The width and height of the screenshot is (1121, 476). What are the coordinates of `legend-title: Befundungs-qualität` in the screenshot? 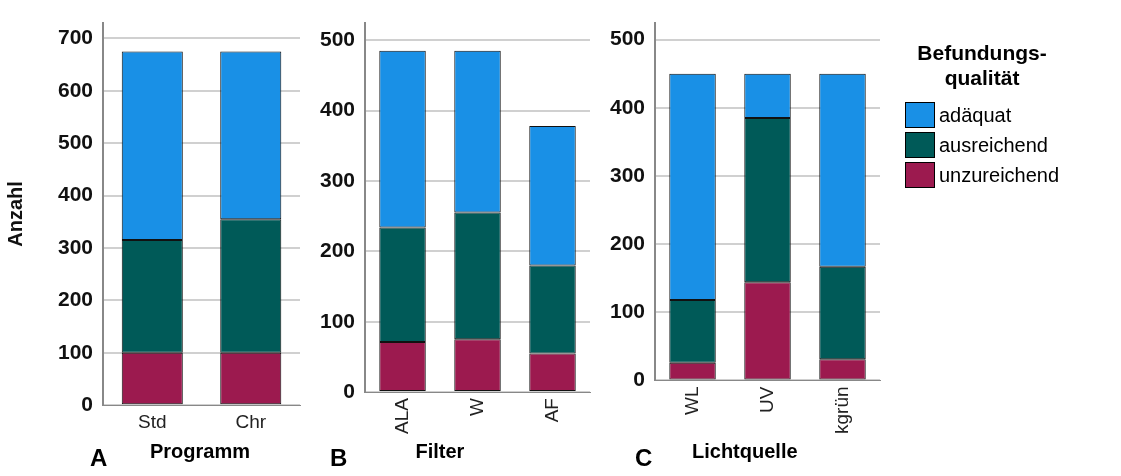 It's located at (982, 65).